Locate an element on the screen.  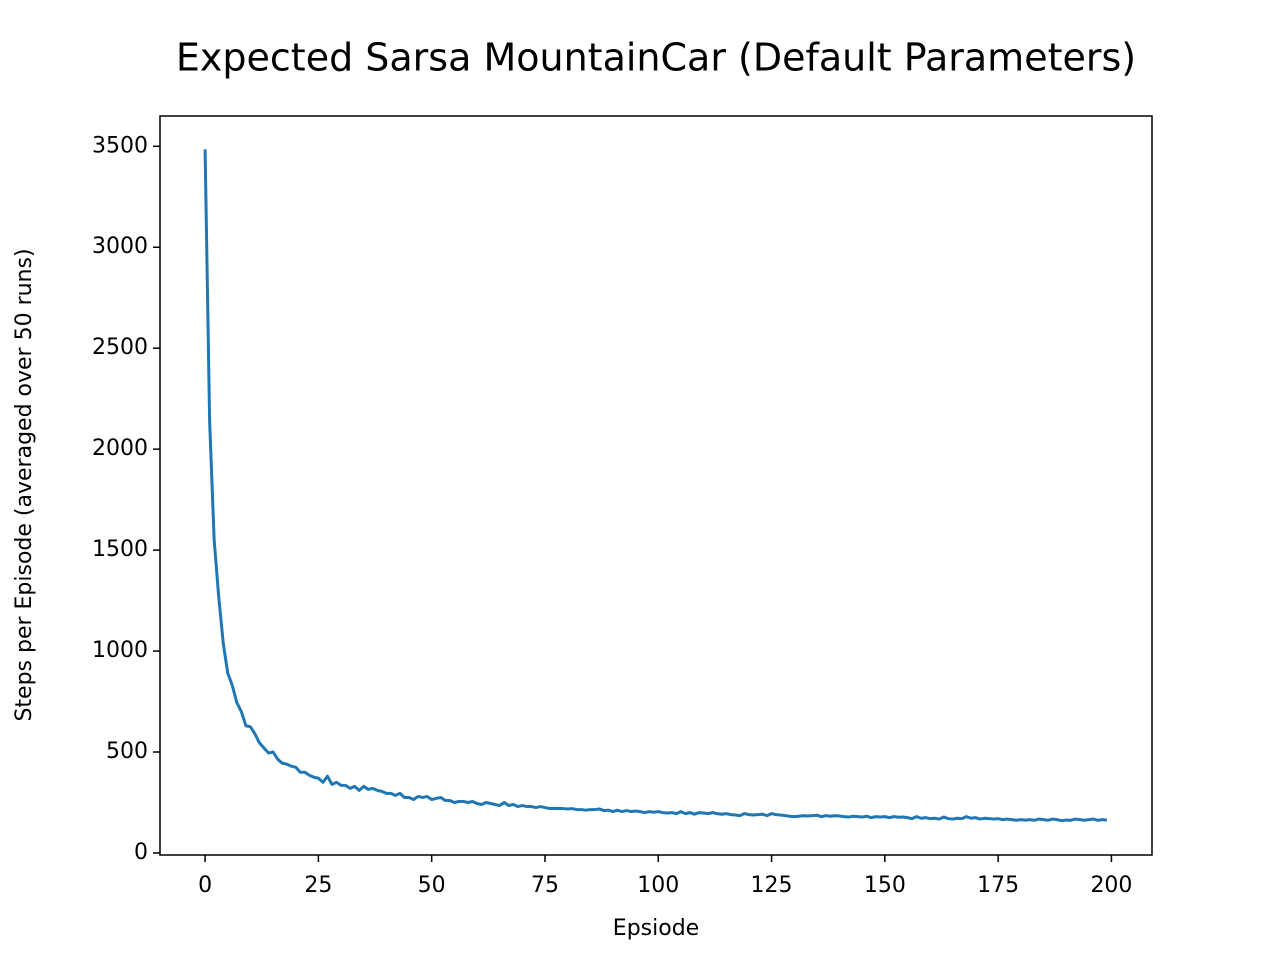
x-tick-label: 125 is located at coordinates (772, 885).